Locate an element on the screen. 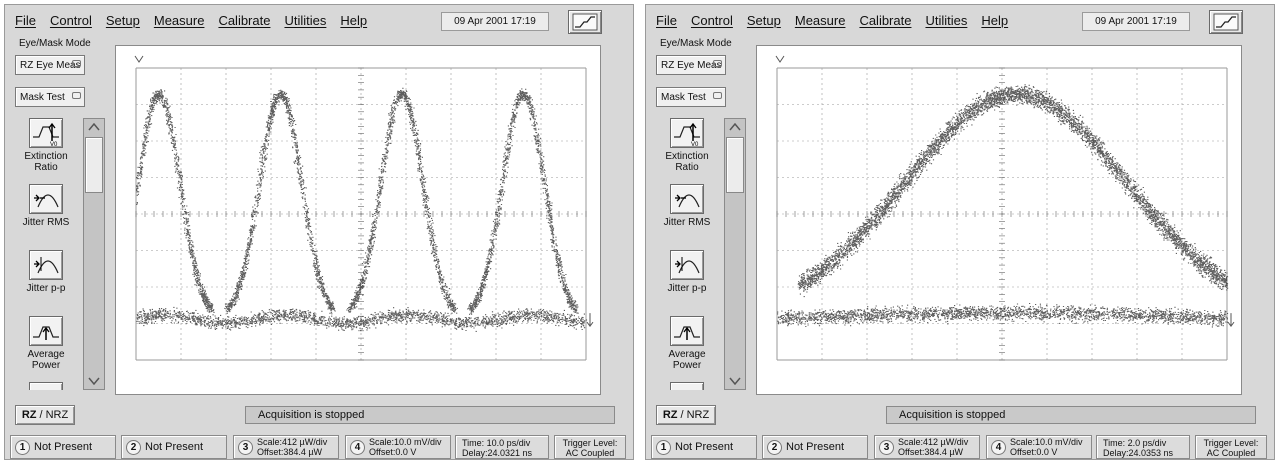 Image resolution: width=1279 pixels, height=463 pixels. svg-text: V0 is located at coordinates (695, 144).